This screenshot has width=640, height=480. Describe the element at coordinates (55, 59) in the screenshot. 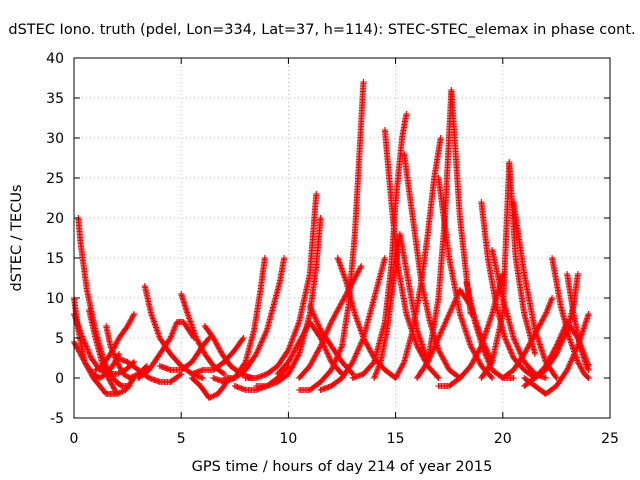

I see `y-tick-label: 40` at that location.